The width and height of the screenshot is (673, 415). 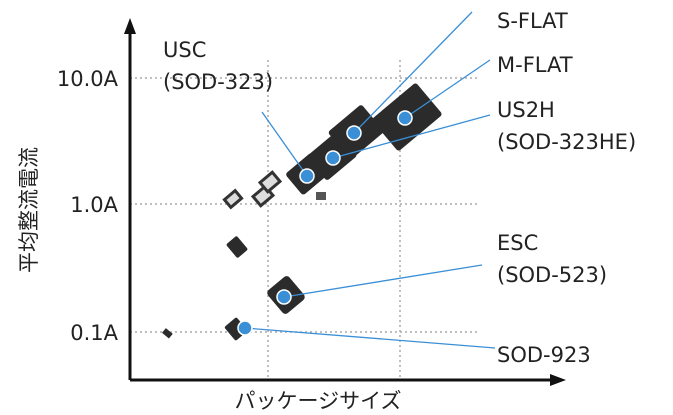 What do you see at coordinates (318, 401) in the screenshot?
I see `x-axis-title: パッケージサイズ` at bounding box center [318, 401].